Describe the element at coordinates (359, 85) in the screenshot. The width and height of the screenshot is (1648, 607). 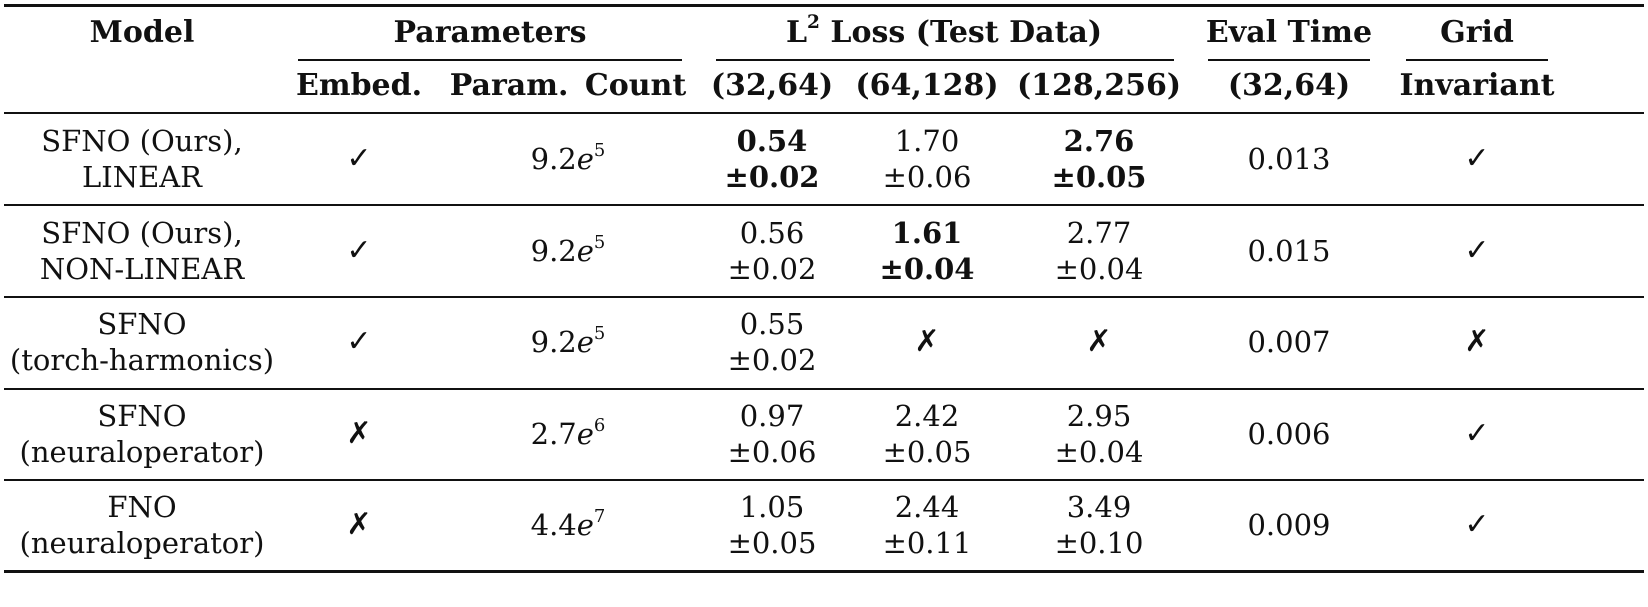
I see `header-embed: Embed.` at that location.